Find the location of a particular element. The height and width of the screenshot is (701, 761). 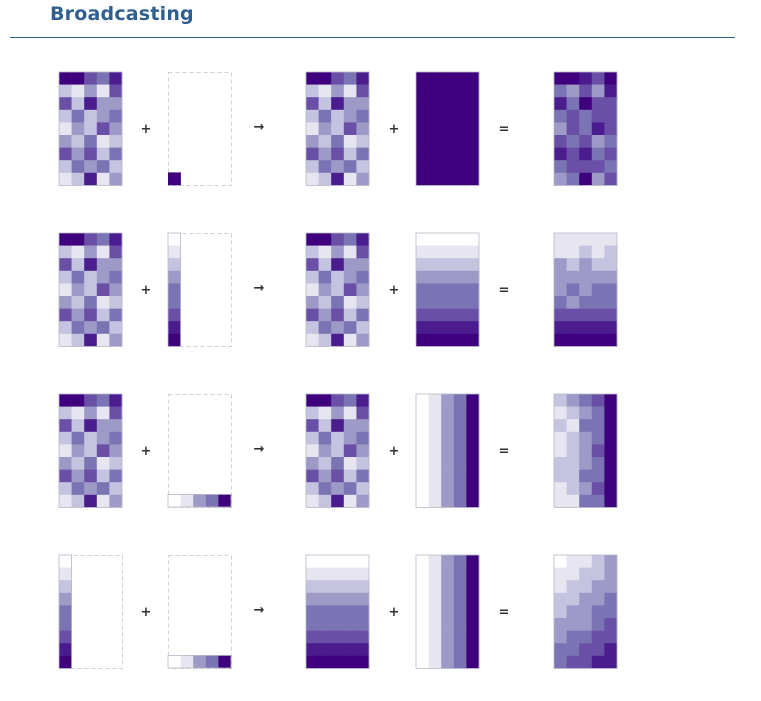

arrow-operator: → is located at coordinates (259, 127).